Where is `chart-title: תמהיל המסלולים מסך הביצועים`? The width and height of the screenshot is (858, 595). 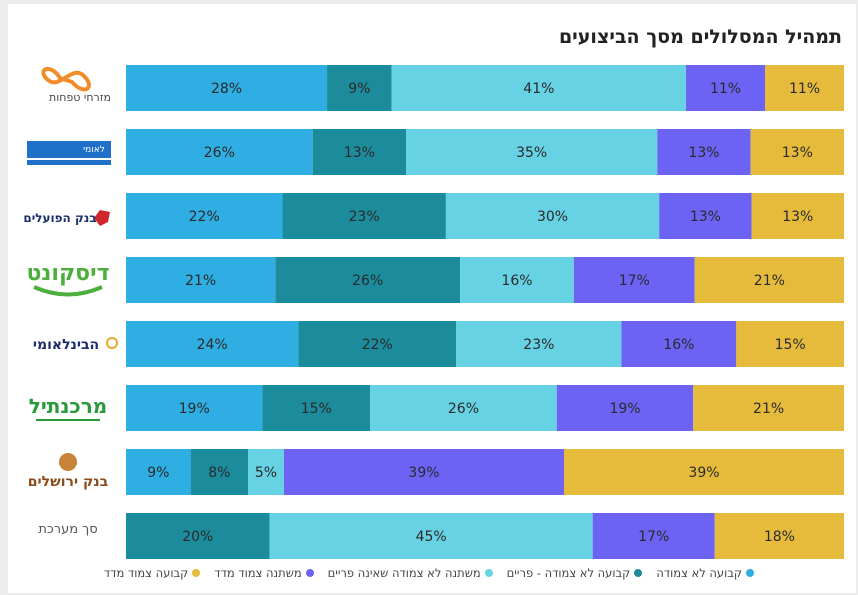
chart-title: תמהיל המסלולים מסך הביצועים is located at coordinates (700, 37).